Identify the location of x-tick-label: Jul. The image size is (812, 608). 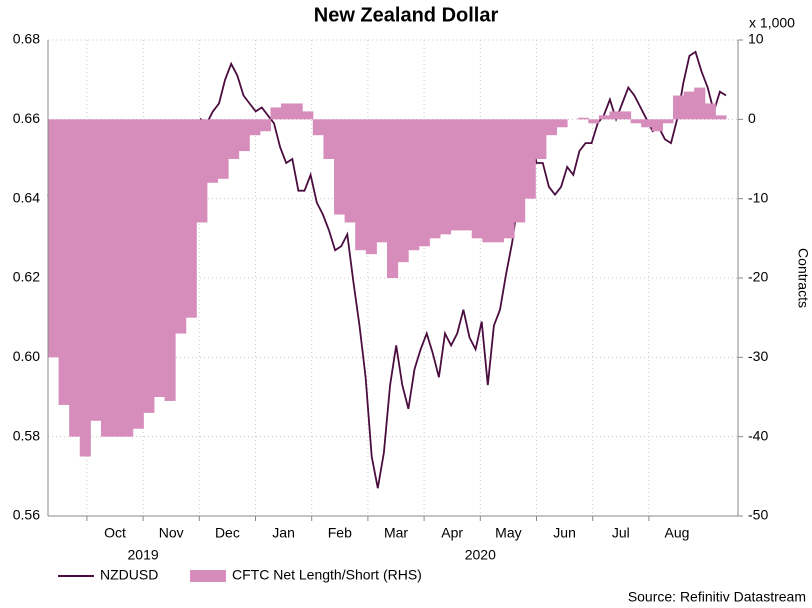
(621, 533).